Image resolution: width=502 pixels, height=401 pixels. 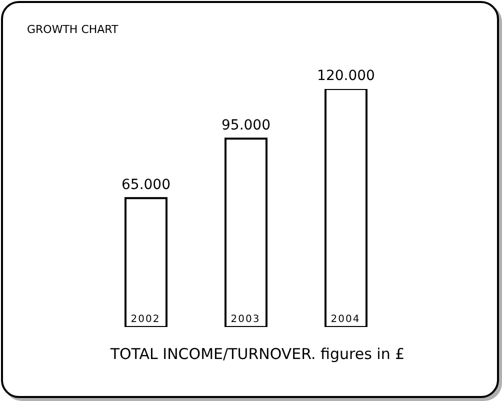 What do you see at coordinates (345, 319) in the screenshot?
I see `x-tick-label: 2004` at bounding box center [345, 319].